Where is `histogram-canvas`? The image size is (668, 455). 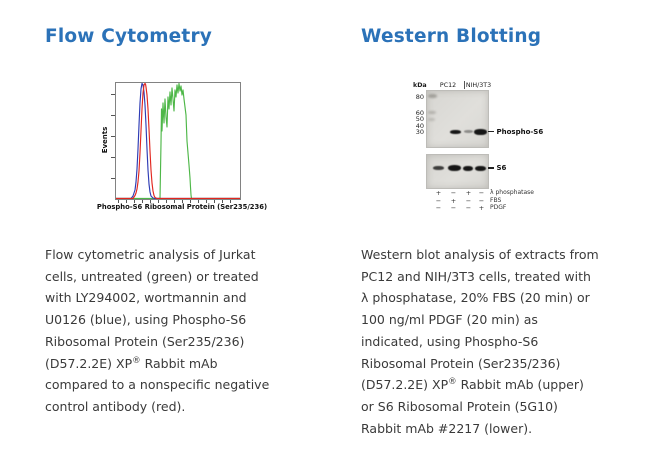
histogram-canvas is located at coordinates (178, 141).